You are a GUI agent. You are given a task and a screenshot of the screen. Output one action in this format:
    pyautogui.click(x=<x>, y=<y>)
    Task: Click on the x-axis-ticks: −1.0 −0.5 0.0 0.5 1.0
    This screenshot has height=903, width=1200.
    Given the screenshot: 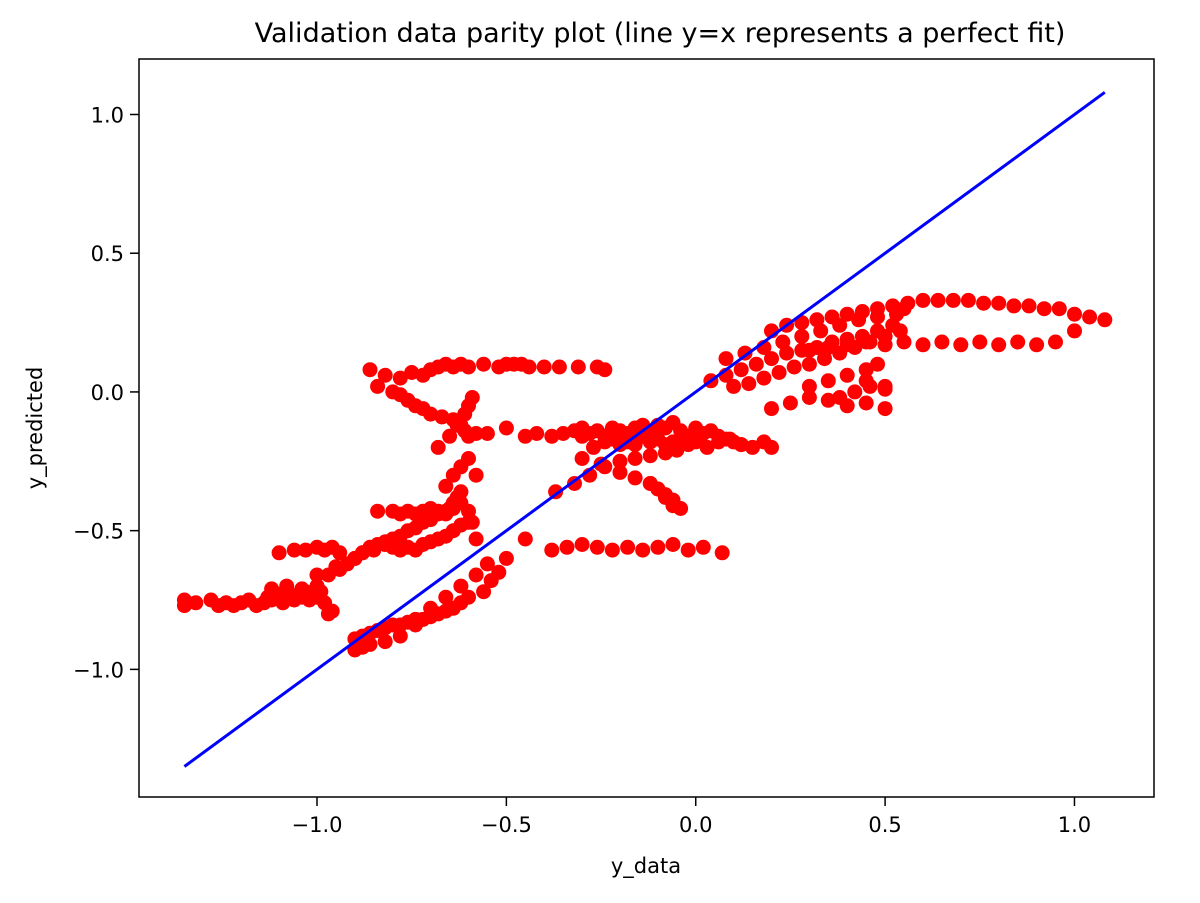 What is the action you would take?
    pyautogui.click(x=691, y=817)
    